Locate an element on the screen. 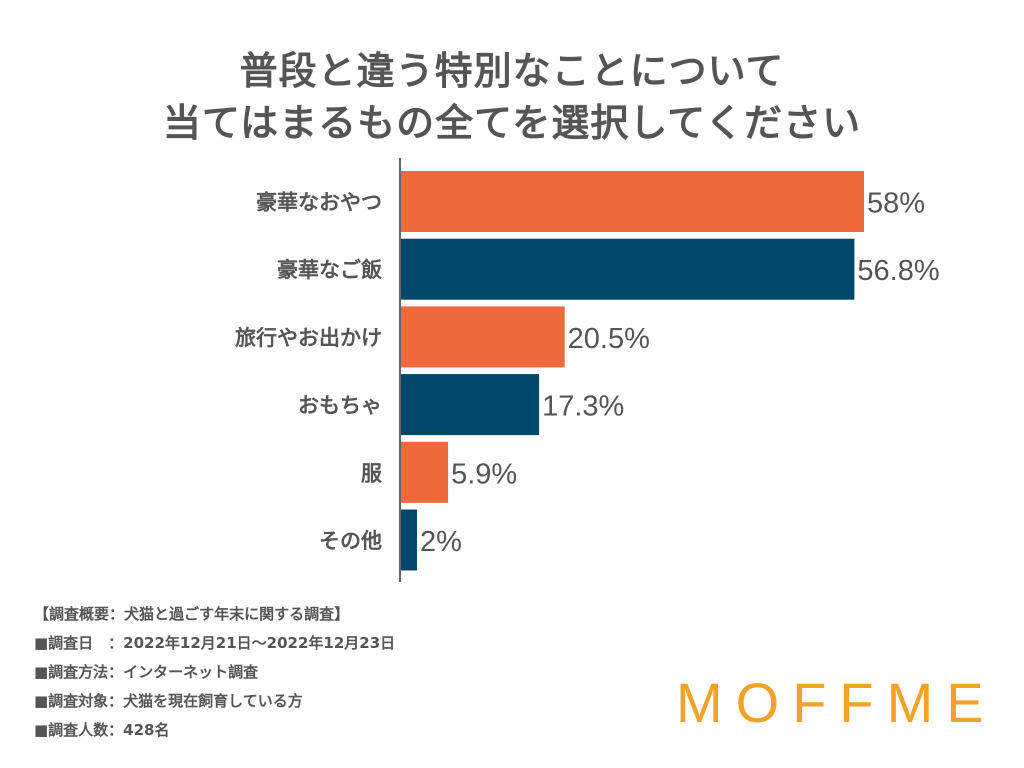 The width and height of the screenshot is (1024, 768). survey-note-count: ■調査人数：428名 is located at coordinates (102, 730).